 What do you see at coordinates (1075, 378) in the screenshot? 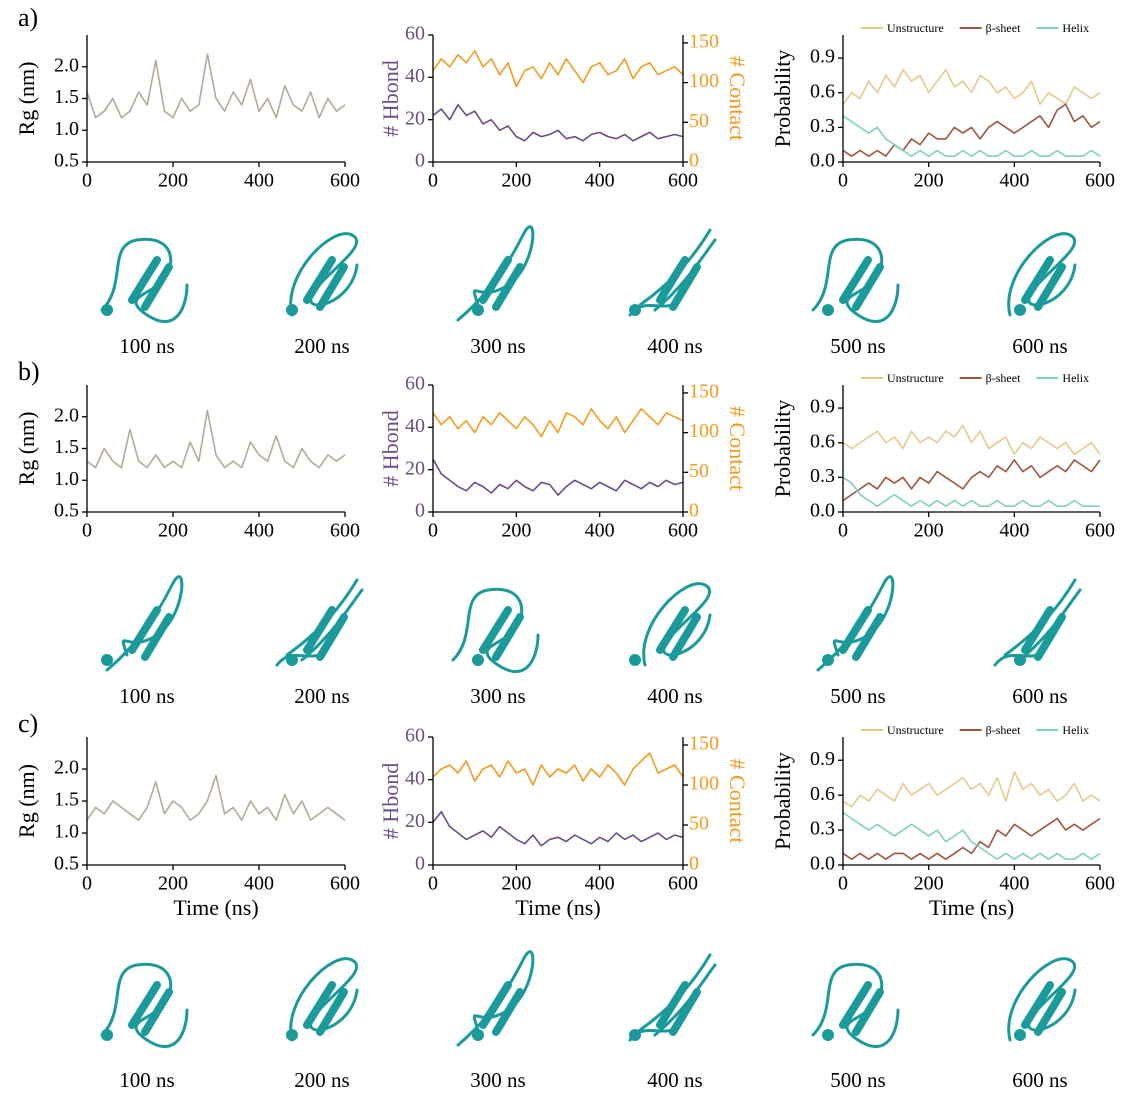
I see `legend-label: Helix` at bounding box center [1075, 378].